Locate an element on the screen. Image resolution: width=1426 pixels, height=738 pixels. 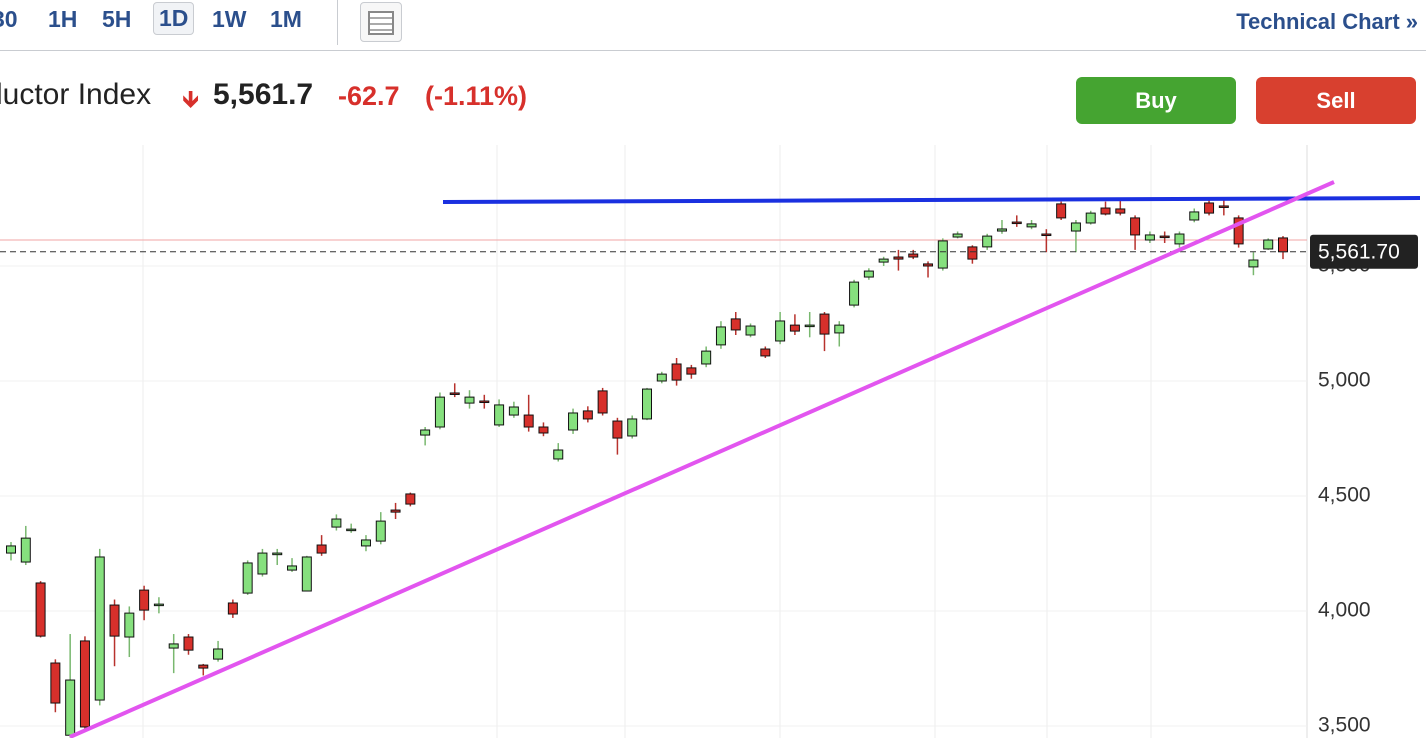
down-arrow: 🡻 is located at coordinates (191, 99).